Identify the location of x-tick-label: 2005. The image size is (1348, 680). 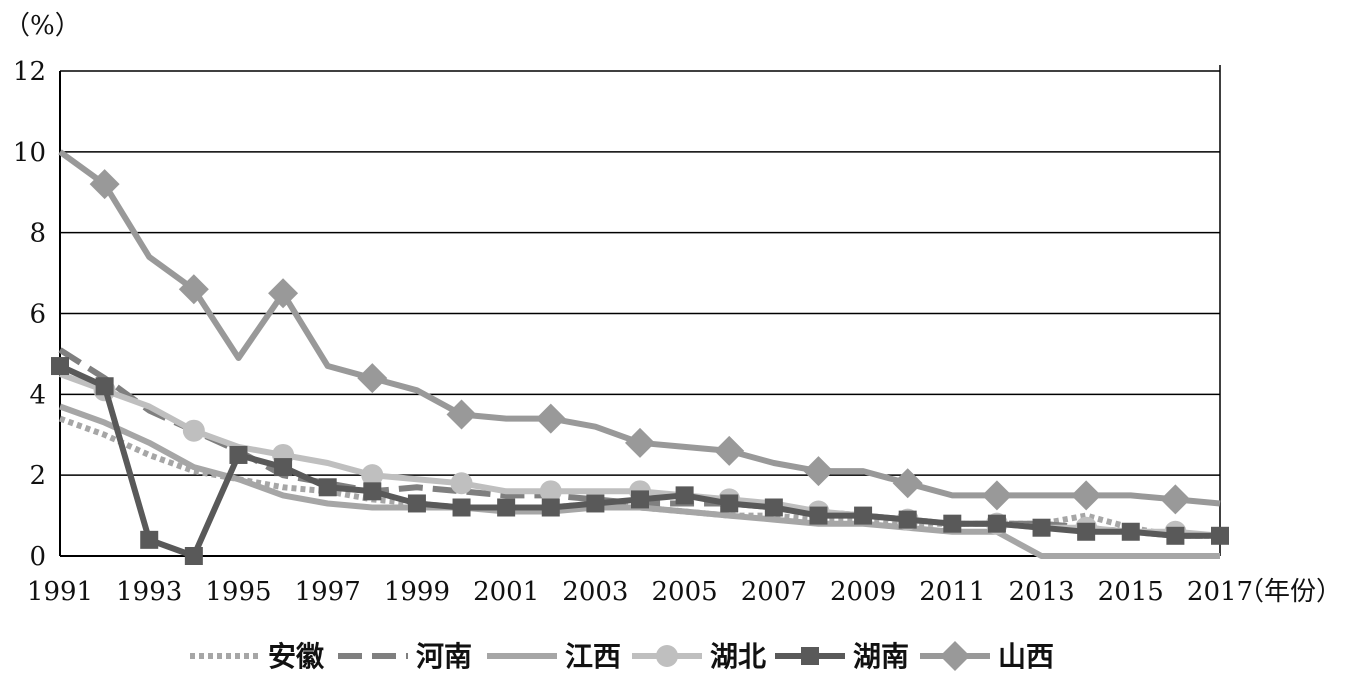
(685, 592).